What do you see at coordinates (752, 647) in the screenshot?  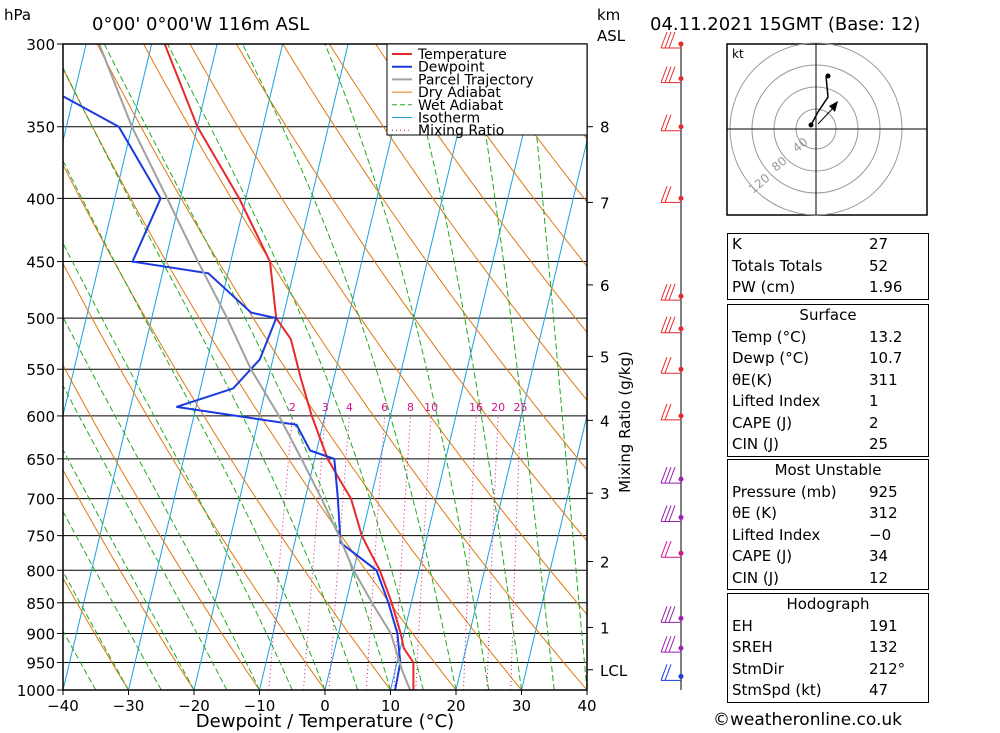 I see `row-label: SREH` at bounding box center [752, 647].